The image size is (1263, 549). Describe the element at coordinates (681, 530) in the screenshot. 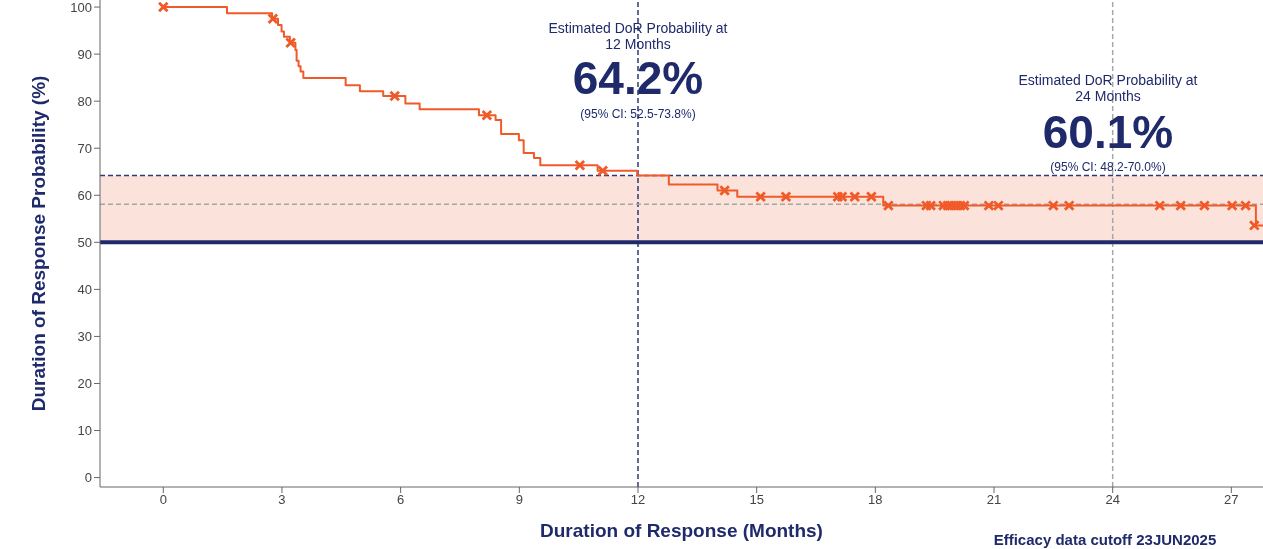

I see `x-axis-title: Duration of Response (Months)` at that location.